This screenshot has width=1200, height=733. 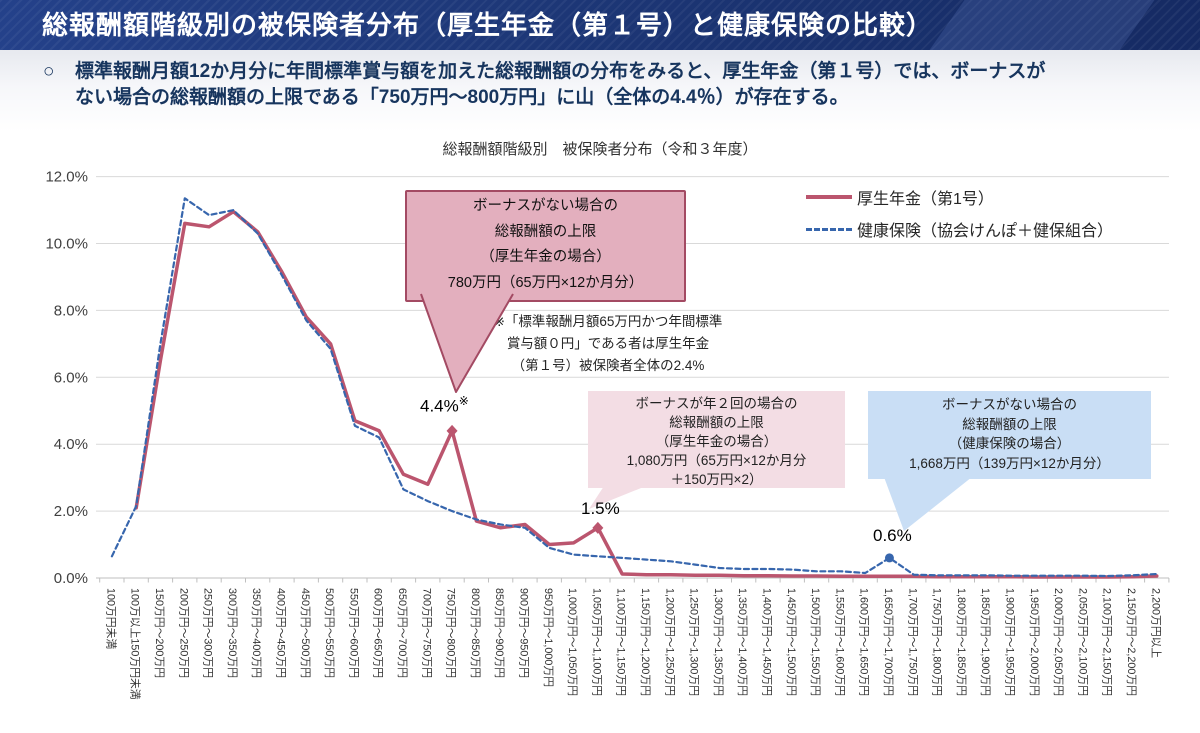 What do you see at coordinates (694, 642) in the screenshot?
I see `svg-text: 1,250万円～1,300万円` at bounding box center [694, 642].